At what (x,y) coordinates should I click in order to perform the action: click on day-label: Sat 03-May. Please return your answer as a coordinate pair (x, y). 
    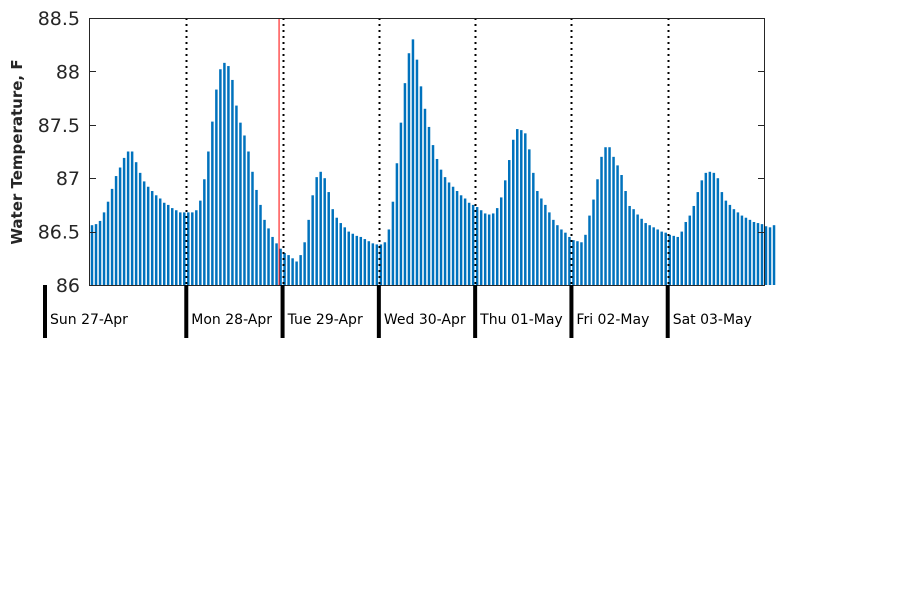
    Looking at the image, I should click on (712, 320).